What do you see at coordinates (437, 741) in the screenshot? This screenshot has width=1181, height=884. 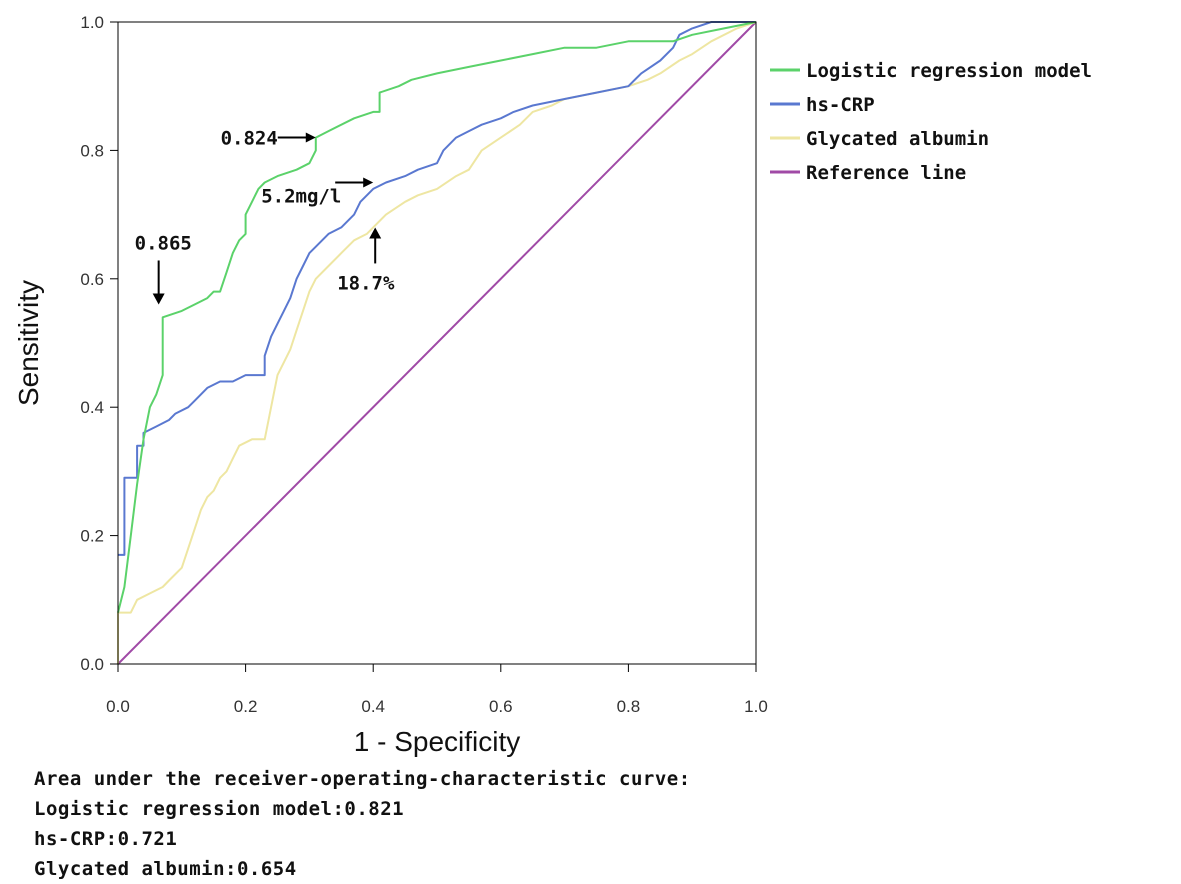 I see `x-axis-title: 1 - Specificity` at bounding box center [437, 741].